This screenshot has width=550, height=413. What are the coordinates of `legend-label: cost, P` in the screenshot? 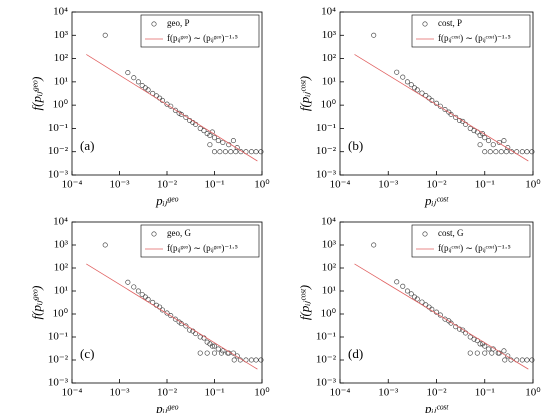 It's located at (450, 23).